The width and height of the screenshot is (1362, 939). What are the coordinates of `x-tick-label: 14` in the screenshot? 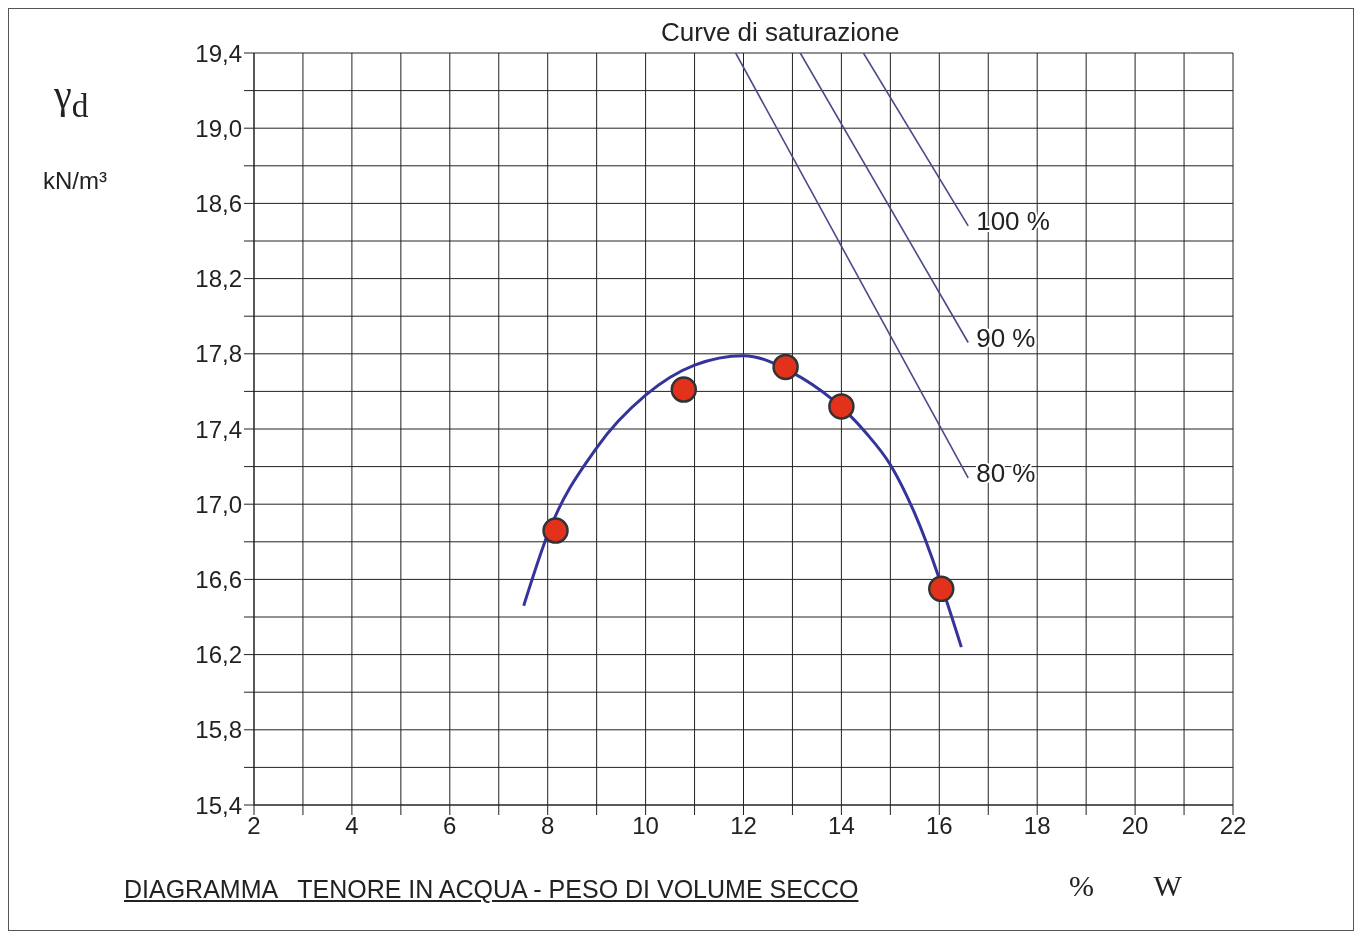 It's located at (841, 826).